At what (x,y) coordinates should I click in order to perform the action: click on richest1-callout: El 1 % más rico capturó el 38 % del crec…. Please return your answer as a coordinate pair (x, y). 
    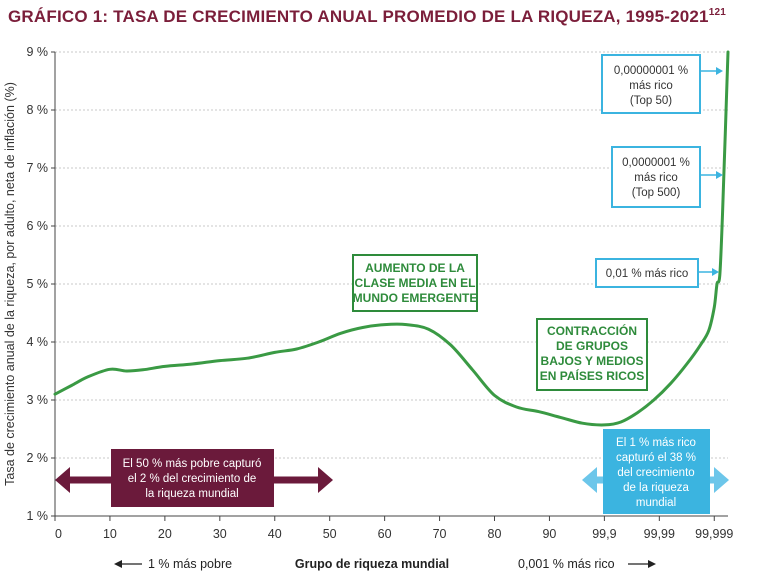
    Looking at the image, I should click on (655, 471).